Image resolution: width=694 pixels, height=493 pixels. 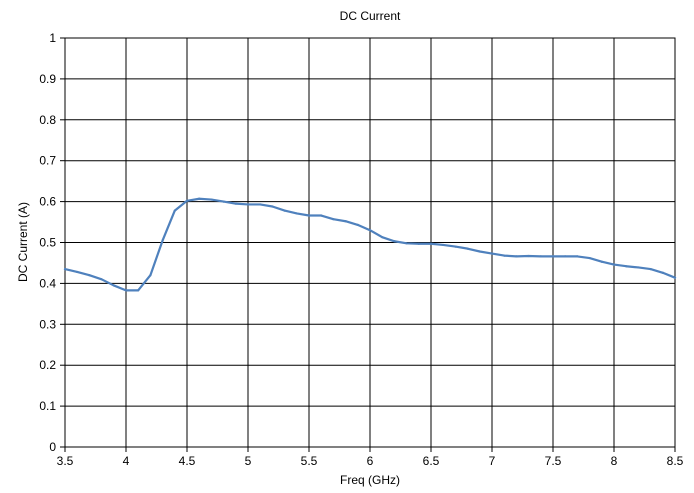 I want to click on x-tick-label: 4, so click(x=126, y=461).